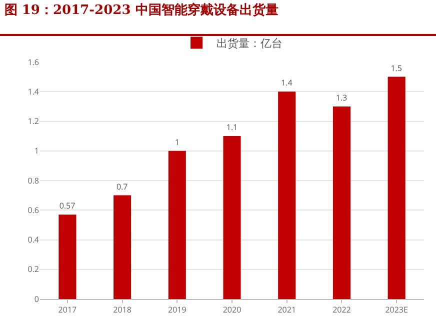 The width and height of the screenshot is (436, 327). I want to click on y-tick-label: 0.2, so click(34, 270).